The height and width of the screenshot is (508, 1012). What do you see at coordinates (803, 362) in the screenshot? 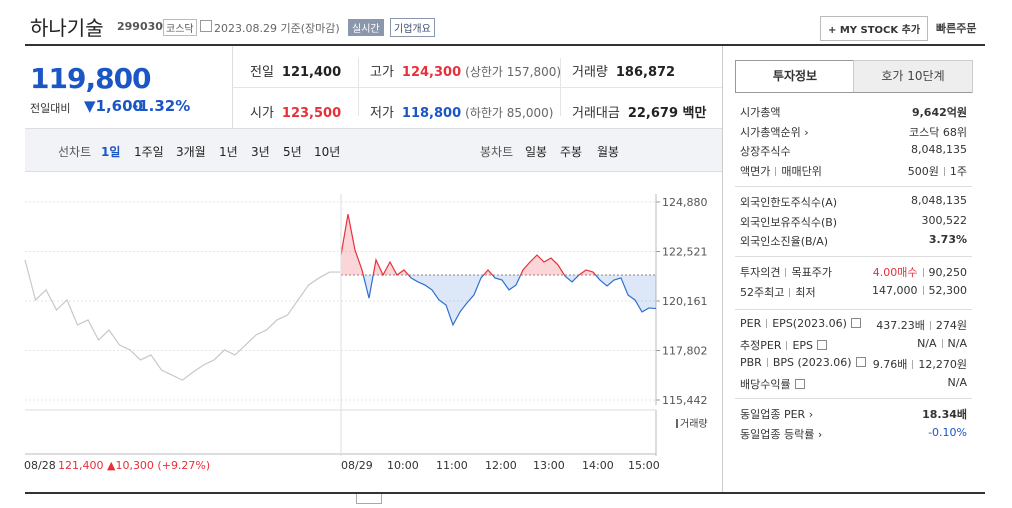
I see `info-label: PBR BPS (2023.06)` at bounding box center [803, 362].